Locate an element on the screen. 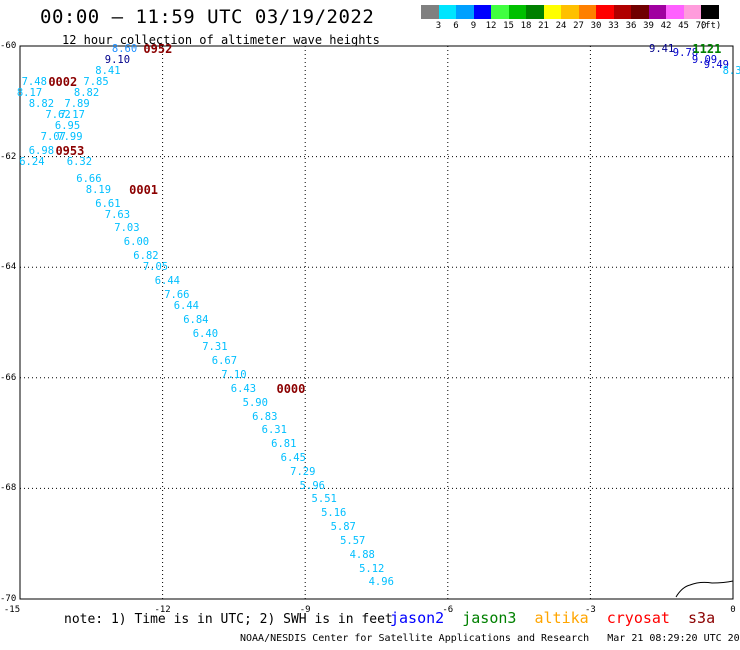  wave-height-label: 7.62 is located at coordinates (58, 115).